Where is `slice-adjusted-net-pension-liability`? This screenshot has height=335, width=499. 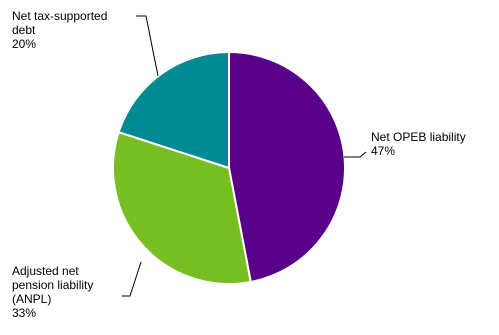 slice-adjusted-net-pension-liability is located at coordinates (182, 208).